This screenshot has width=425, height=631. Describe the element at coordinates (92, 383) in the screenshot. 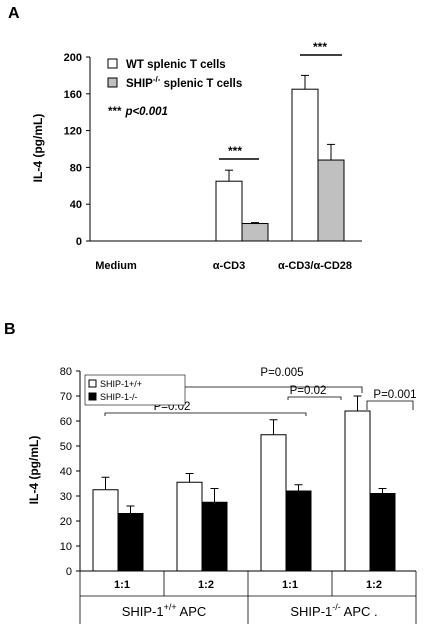

I see `legend-b-wt-swatch` at that location.